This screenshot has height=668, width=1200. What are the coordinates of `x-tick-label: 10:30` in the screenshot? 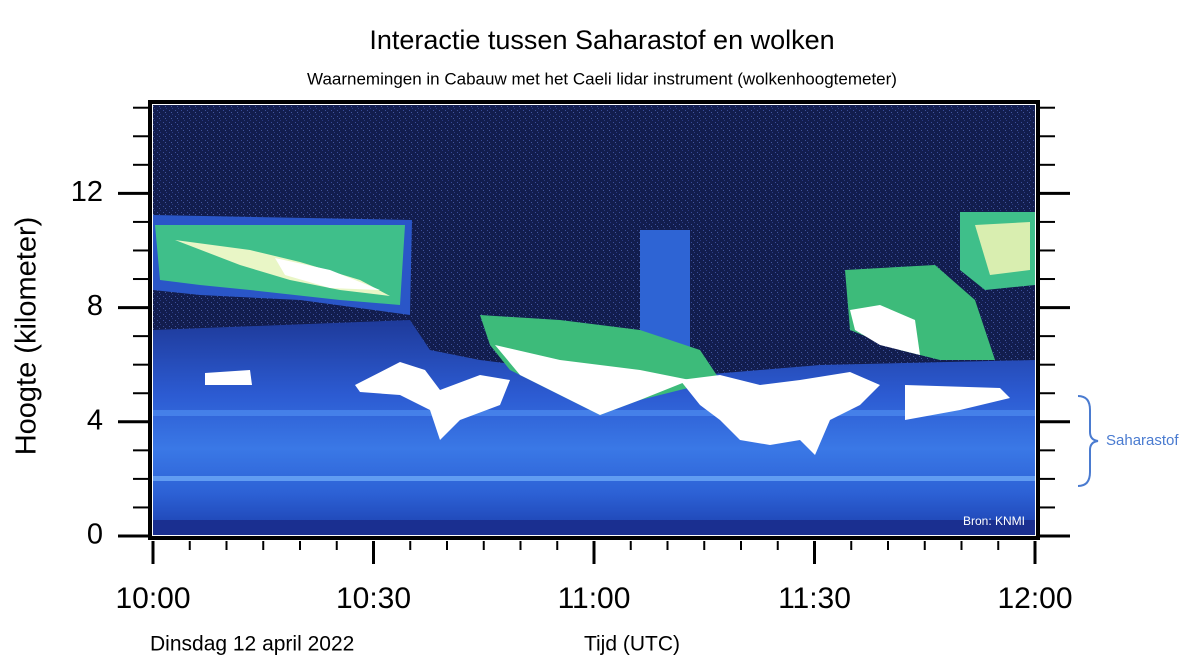 It's located at (373, 598).